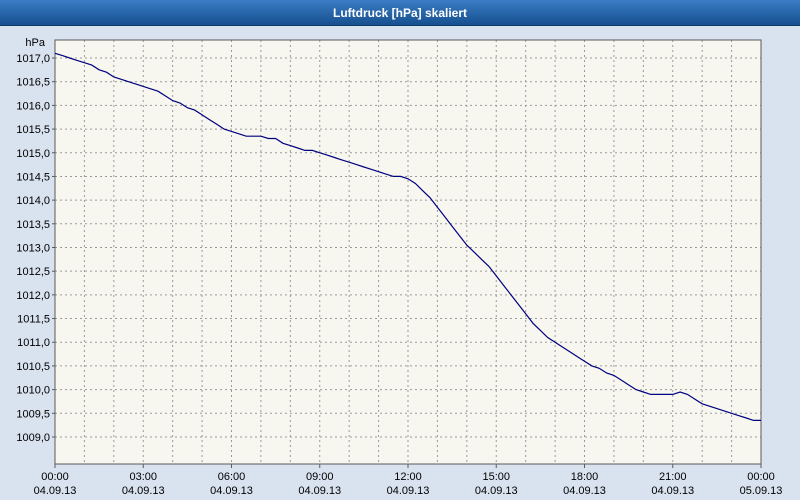 The width and height of the screenshot is (800, 500). What do you see at coordinates (35, 43) in the screenshot?
I see `y-axis-unit-label: hPa` at bounding box center [35, 43].